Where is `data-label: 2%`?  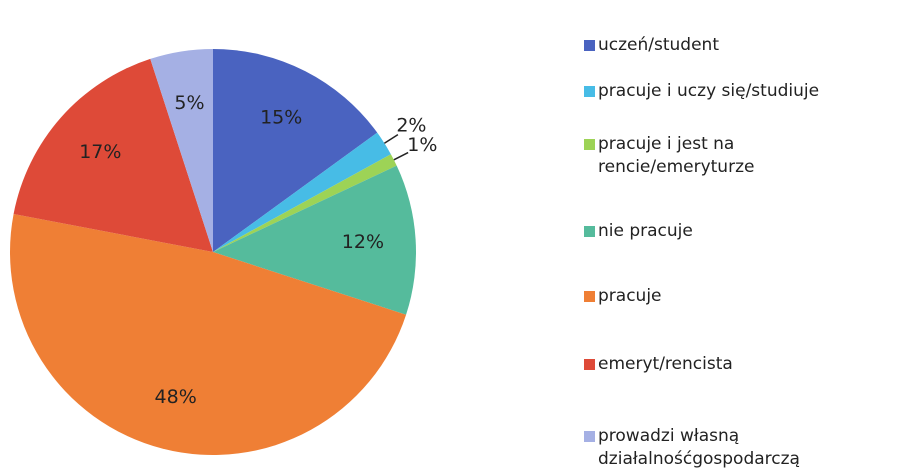
data-label: 2% is located at coordinates (411, 126).